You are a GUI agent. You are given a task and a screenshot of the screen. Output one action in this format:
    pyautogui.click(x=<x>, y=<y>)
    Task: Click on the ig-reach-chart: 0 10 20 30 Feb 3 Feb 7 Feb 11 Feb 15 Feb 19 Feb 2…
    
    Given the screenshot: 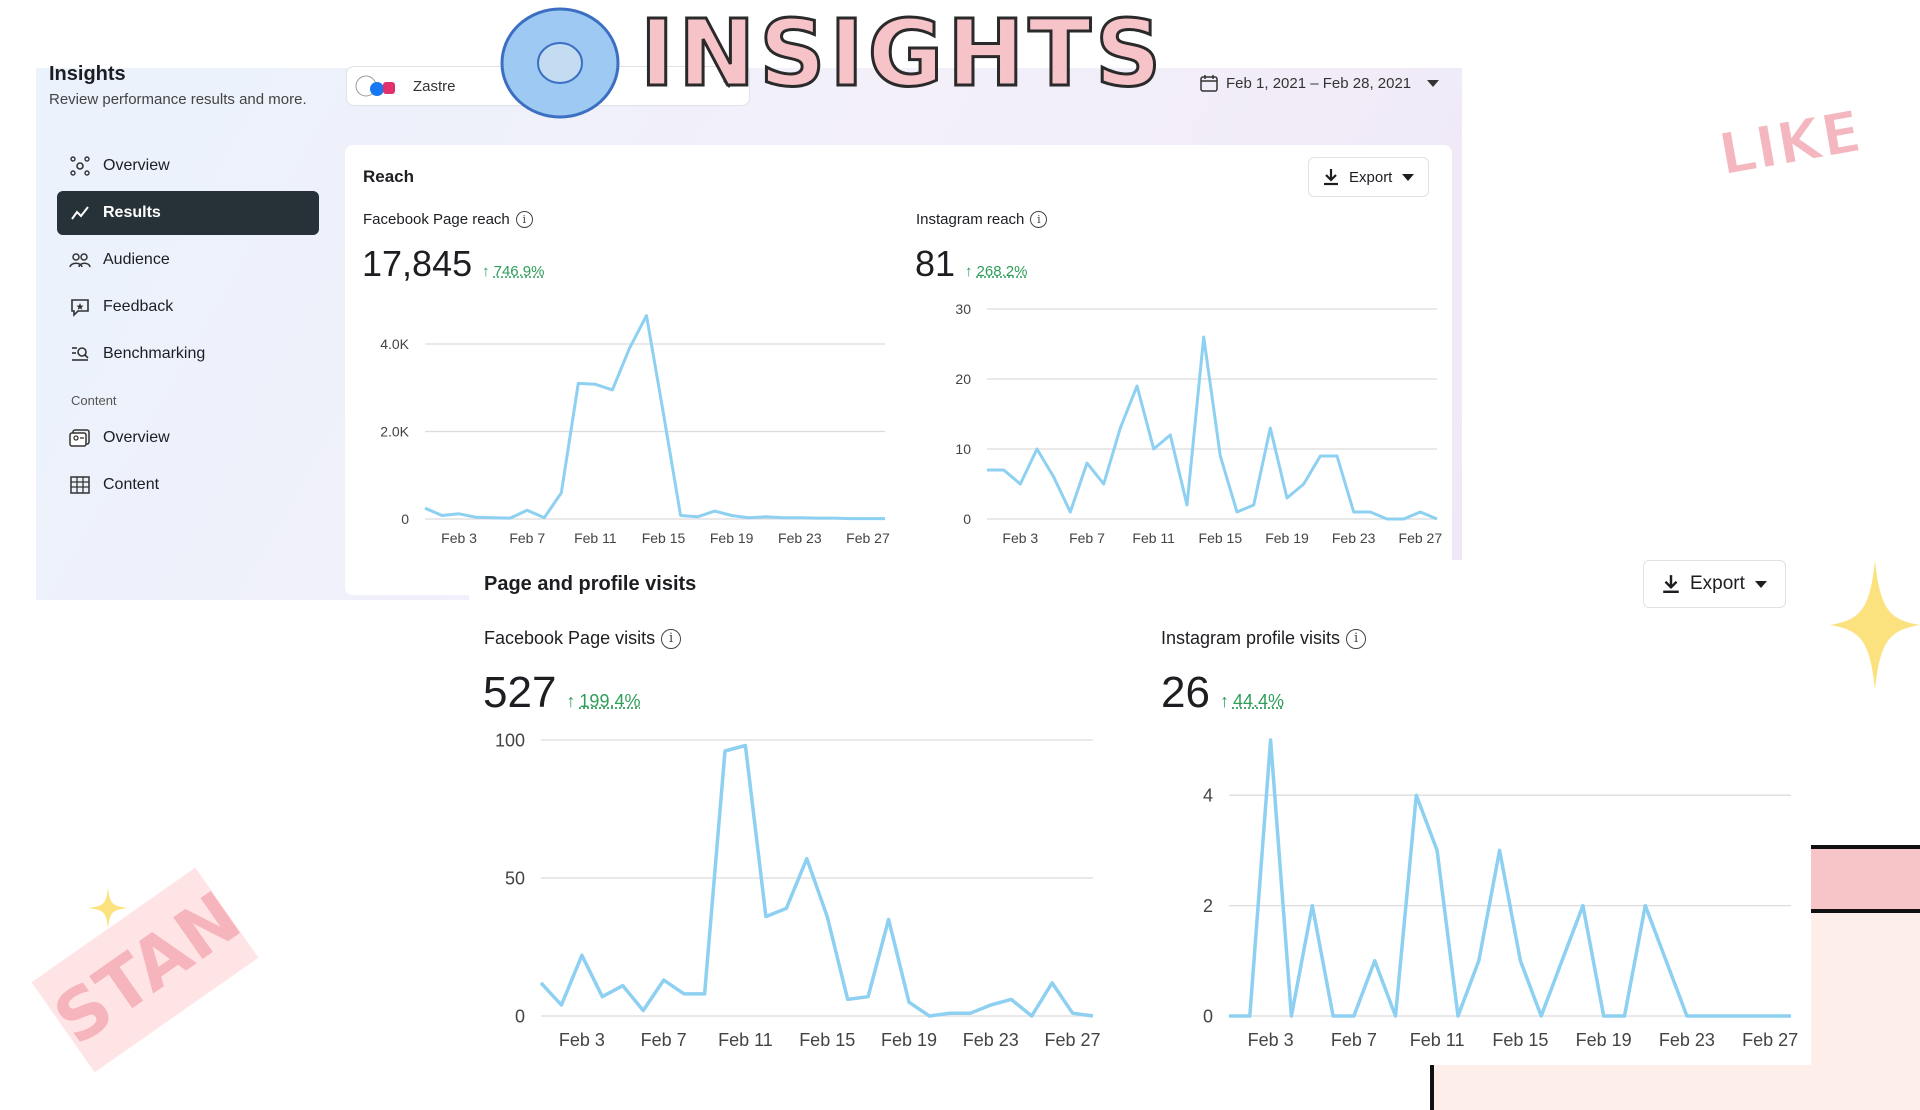 What is the action you would take?
    pyautogui.click(x=1185, y=425)
    